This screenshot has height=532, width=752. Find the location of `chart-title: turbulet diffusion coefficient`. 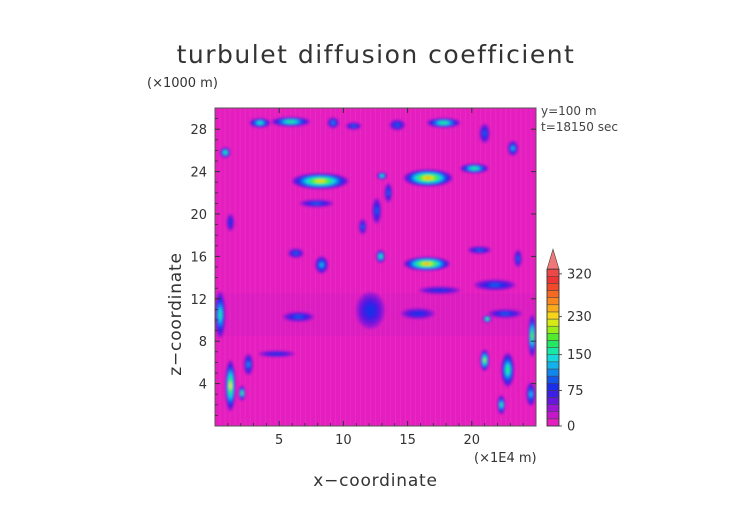

chart-title: turbulet diffusion coefficient is located at coordinates (376, 54).